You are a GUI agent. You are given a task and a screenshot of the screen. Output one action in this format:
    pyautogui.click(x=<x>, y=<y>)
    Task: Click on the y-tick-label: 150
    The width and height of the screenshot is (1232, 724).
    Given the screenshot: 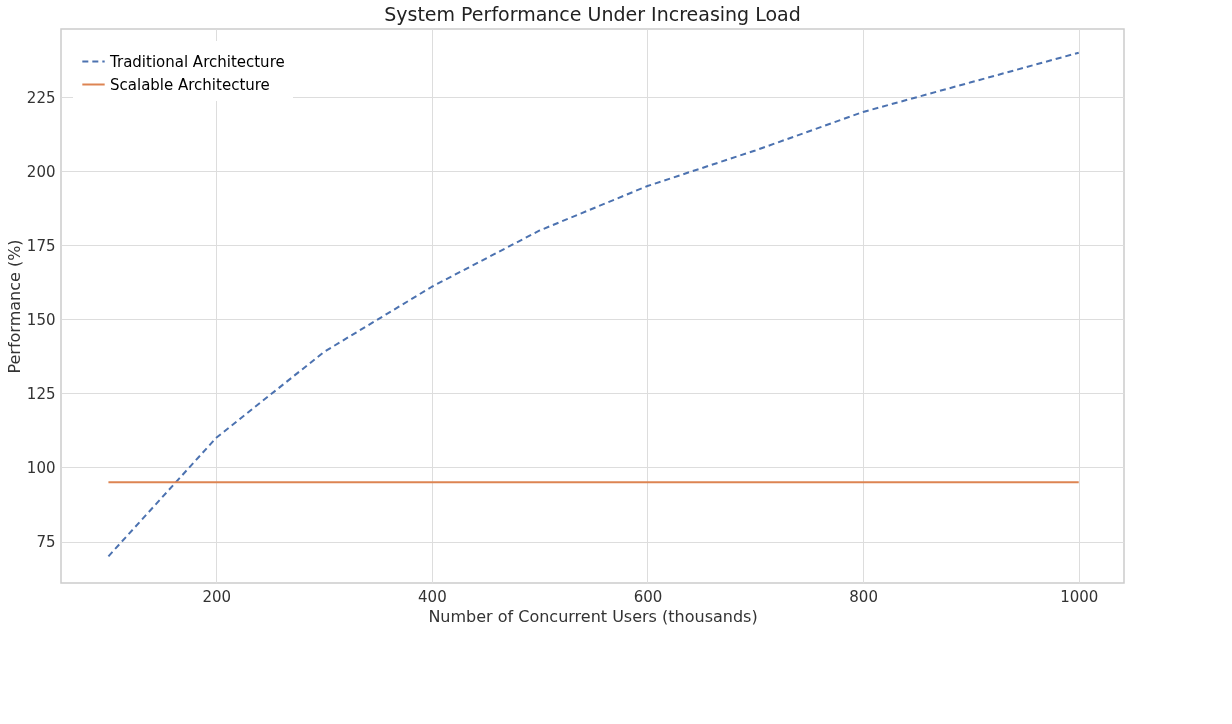 What is the action you would take?
    pyautogui.click(x=41, y=319)
    